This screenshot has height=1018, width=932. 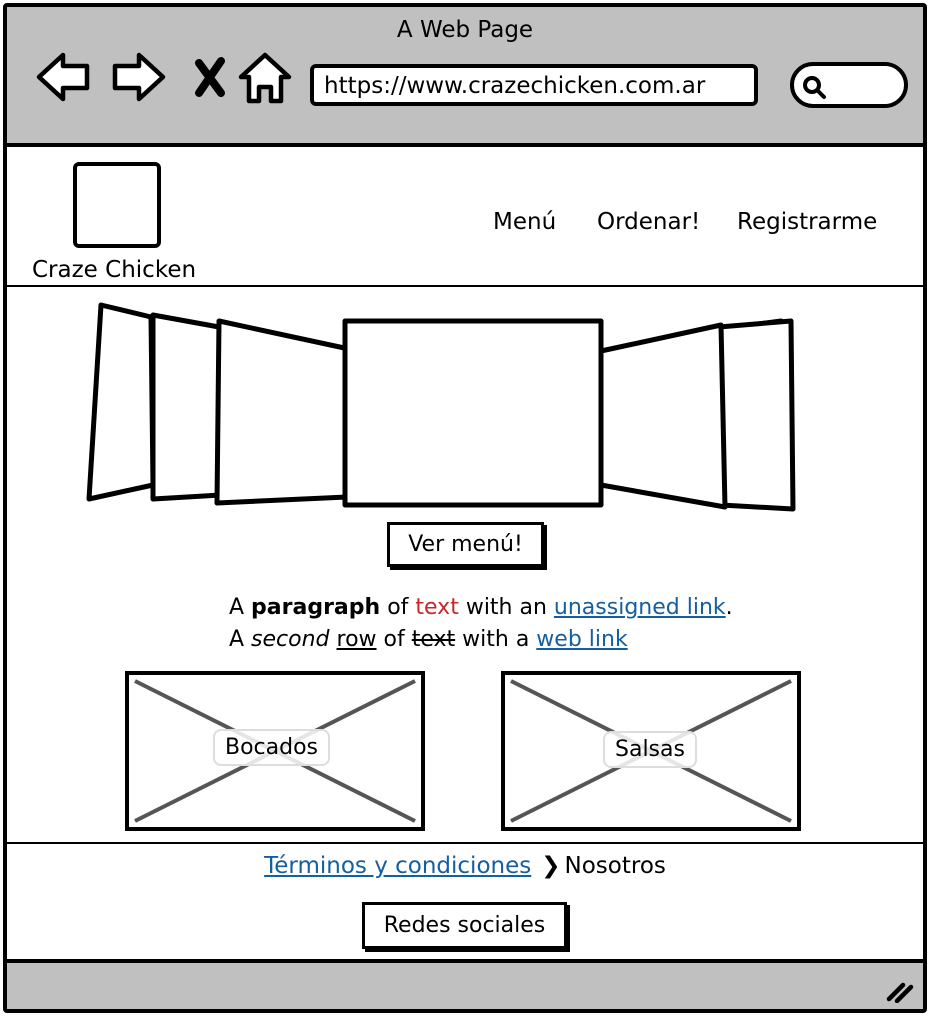 What do you see at coordinates (534, 85) in the screenshot?
I see `address-bar: https://www.crazechicken.com.ar` at bounding box center [534, 85].